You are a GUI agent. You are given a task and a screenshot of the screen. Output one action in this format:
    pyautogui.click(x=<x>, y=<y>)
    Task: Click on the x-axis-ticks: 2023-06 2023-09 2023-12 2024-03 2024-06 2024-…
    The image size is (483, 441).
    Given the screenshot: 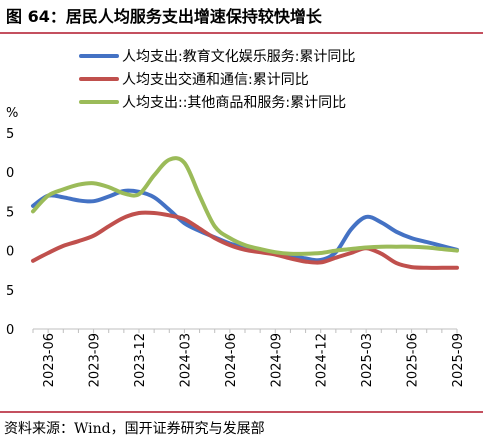 What is the action you would take?
    pyautogui.click(x=249, y=357)
    